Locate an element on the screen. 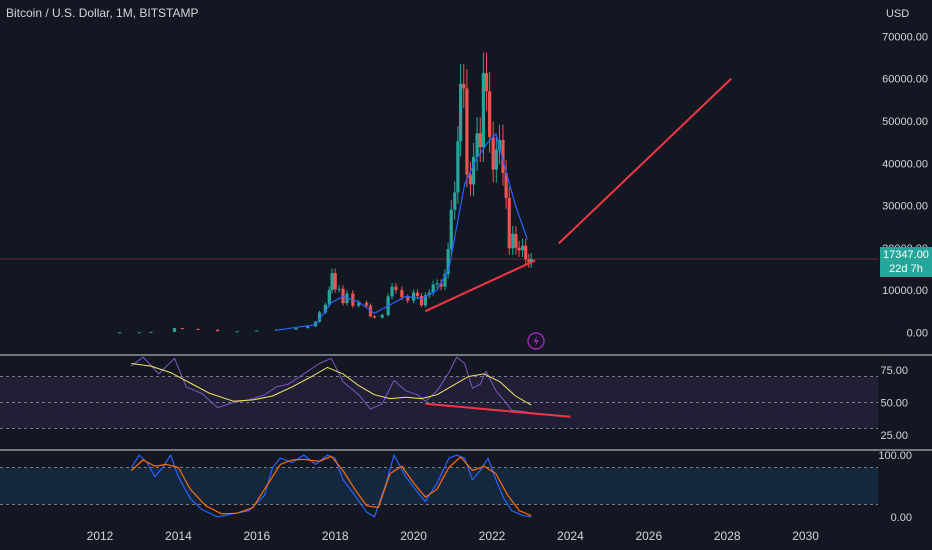 Image resolution: width=932 pixels, height=550 pixels. y-tick-label: 50000.00 is located at coordinates (905, 122).